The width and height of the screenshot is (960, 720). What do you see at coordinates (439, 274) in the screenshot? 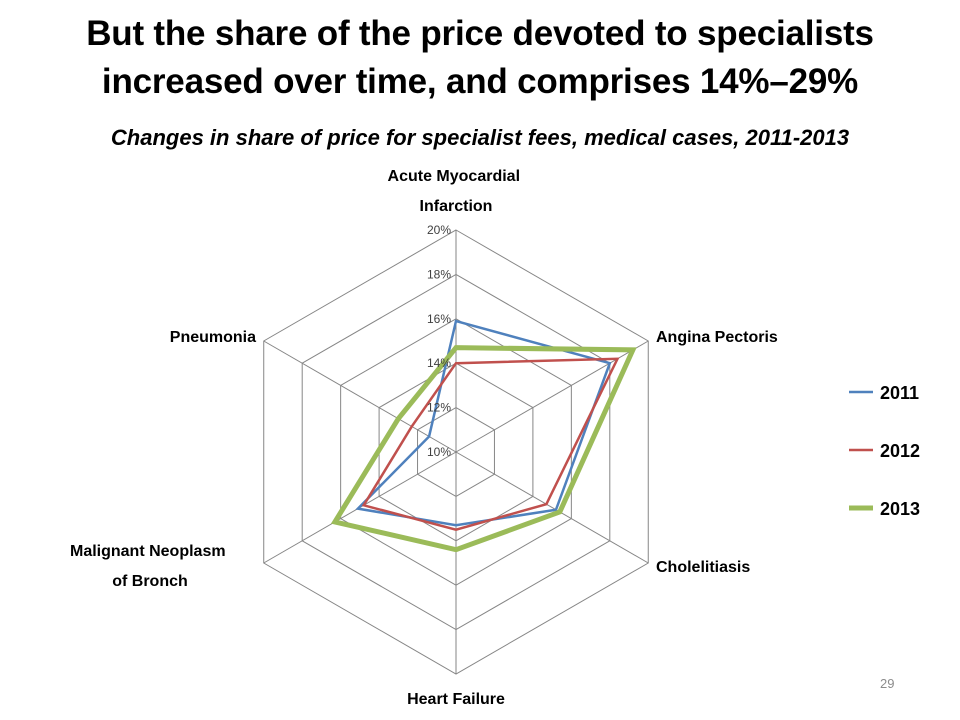
I see `tick-label: 18%` at bounding box center [439, 274].